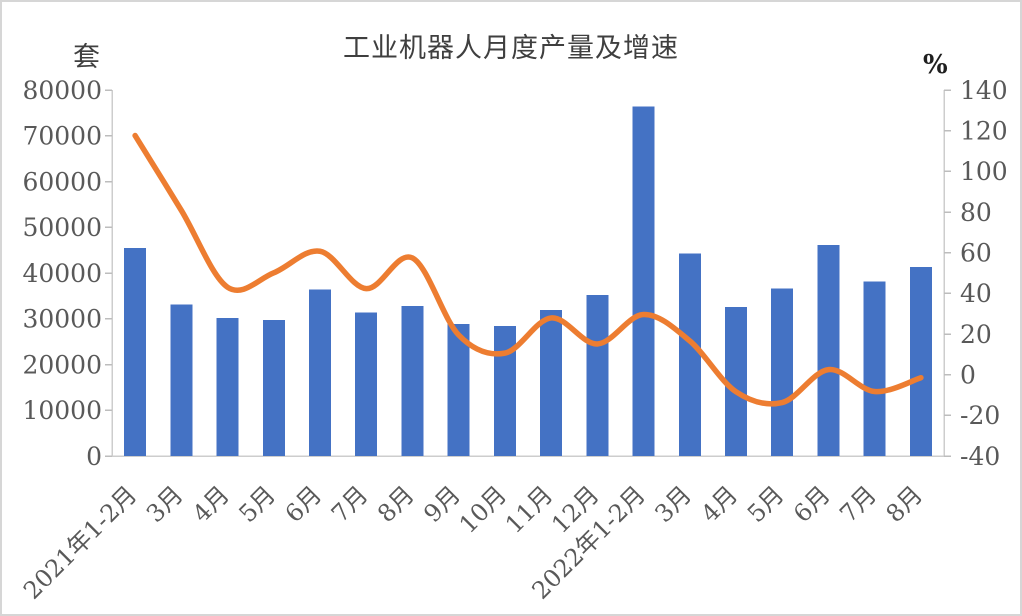 The image size is (1022, 616). I want to click on right-axis-tick-label: 120, so click(984, 130).